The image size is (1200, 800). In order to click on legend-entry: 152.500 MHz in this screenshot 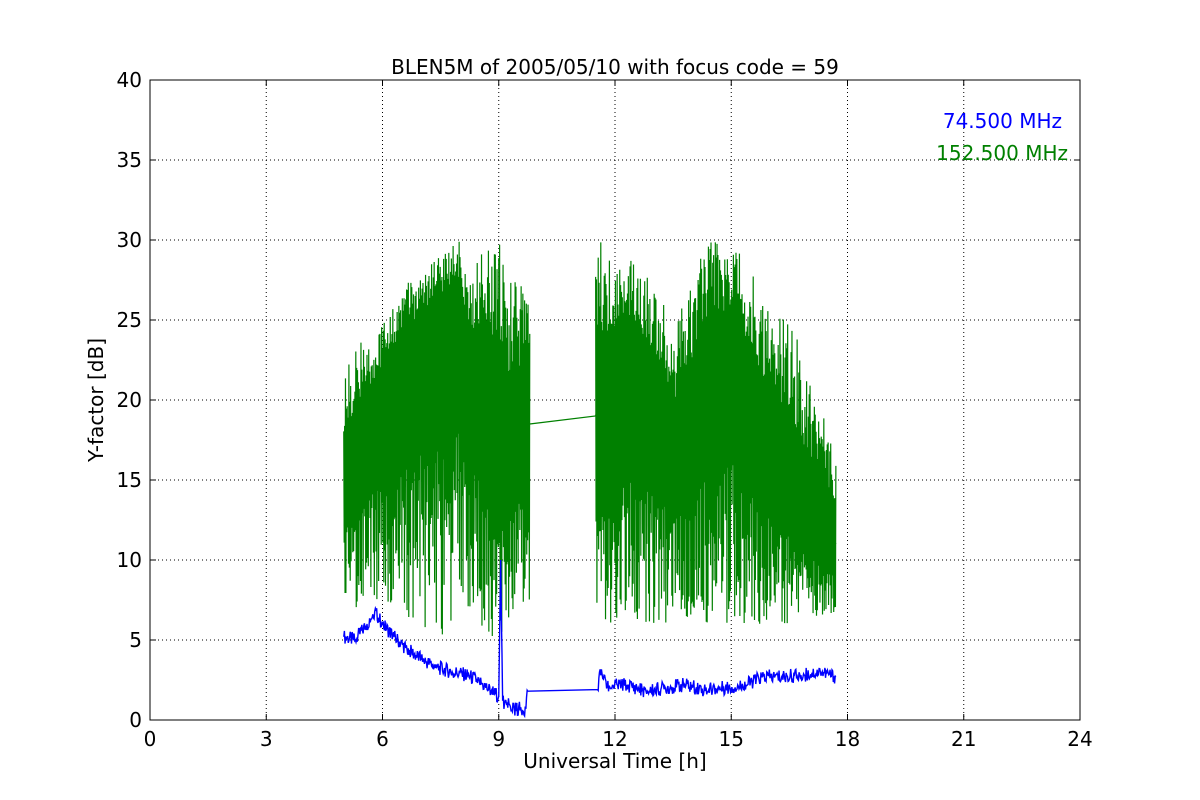, I will do `click(1002, 153)`.